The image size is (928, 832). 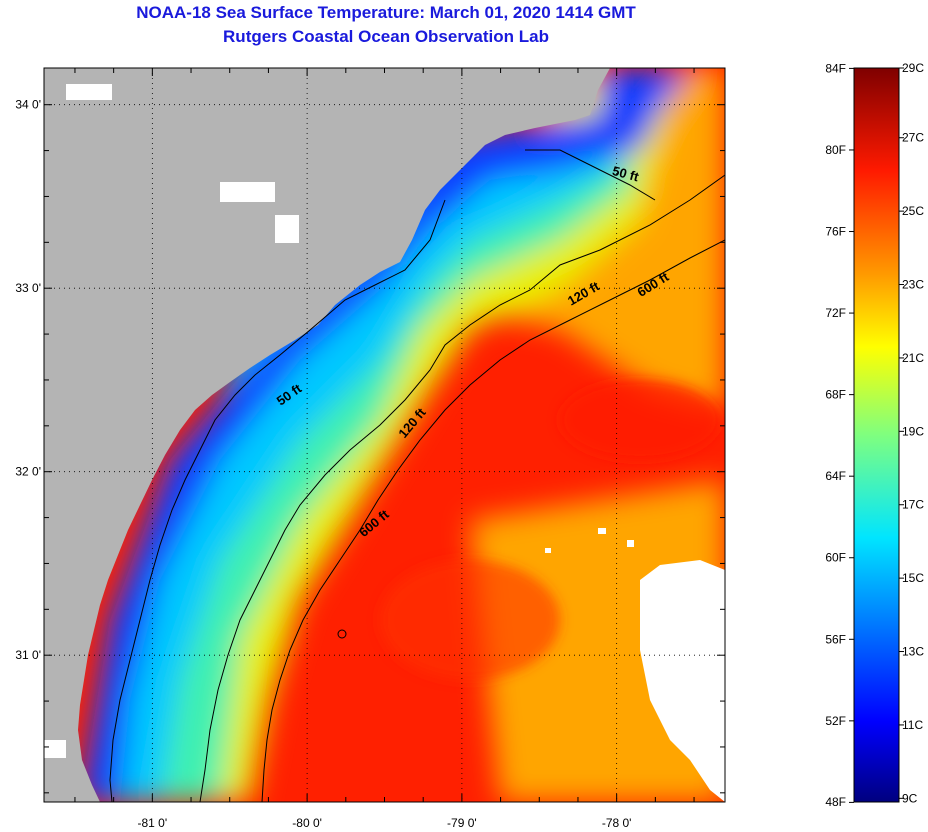 What do you see at coordinates (835, 802) in the screenshot?
I see `colorbar-f-label-9: 48F` at bounding box center [835, 802].